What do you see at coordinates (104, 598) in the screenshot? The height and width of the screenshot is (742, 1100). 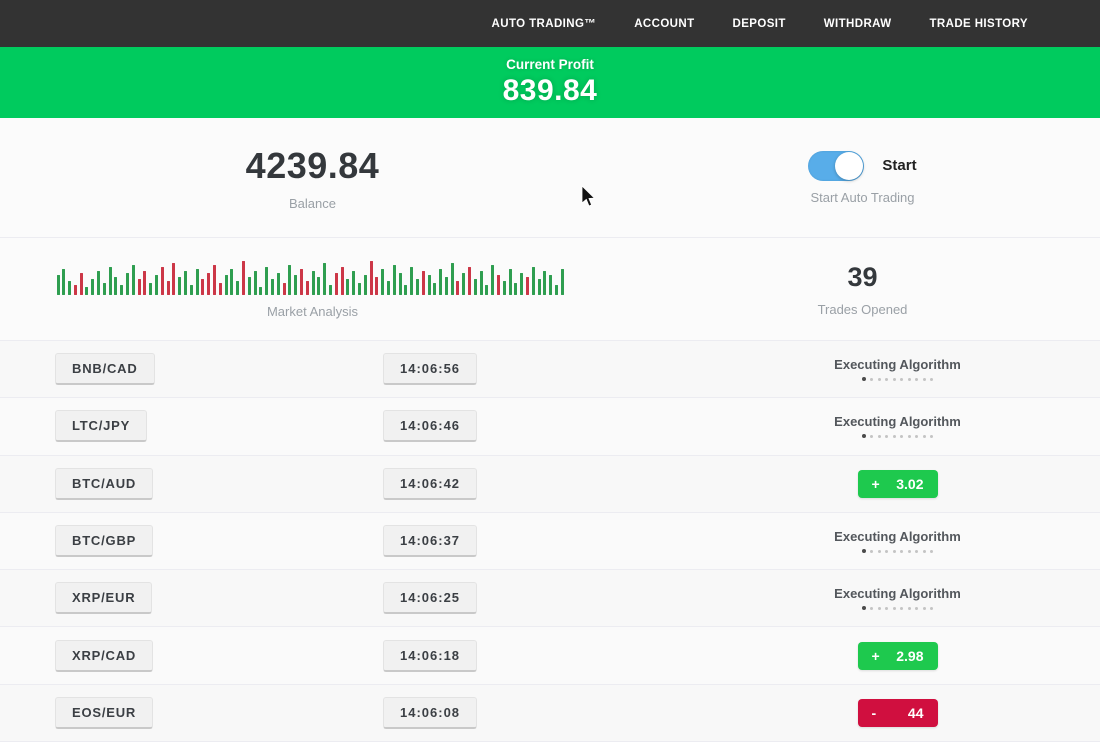 I see `pair-button: XRP/EUR` at bounding box center [104, 598].